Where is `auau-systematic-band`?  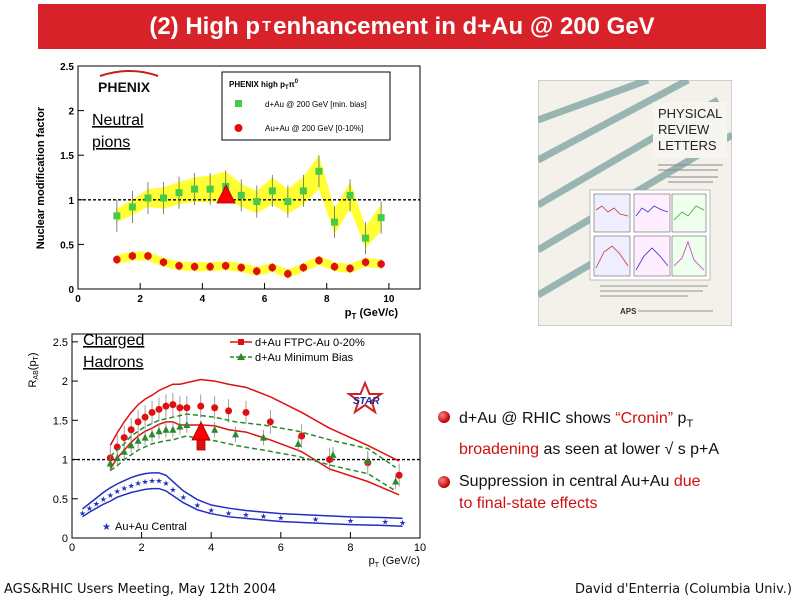
auau-systematic-band is located at coordinates (249, 265).